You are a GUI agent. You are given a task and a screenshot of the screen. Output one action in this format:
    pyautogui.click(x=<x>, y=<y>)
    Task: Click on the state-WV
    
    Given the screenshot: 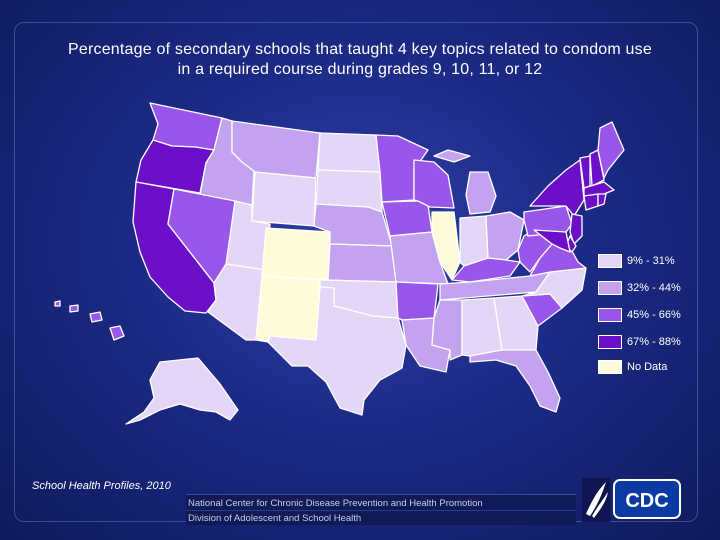 What is the action you would take?
    pyautogui.click(x=535, y=251)
    